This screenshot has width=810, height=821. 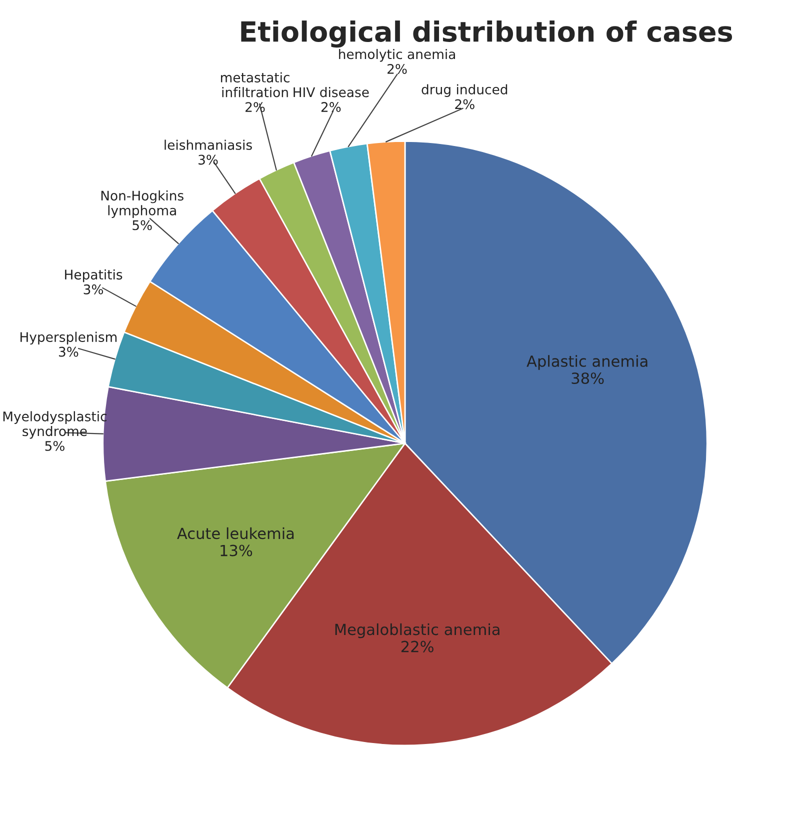 I want to click on slice-label: hemolytic anemia, so click(x=397, y=55).